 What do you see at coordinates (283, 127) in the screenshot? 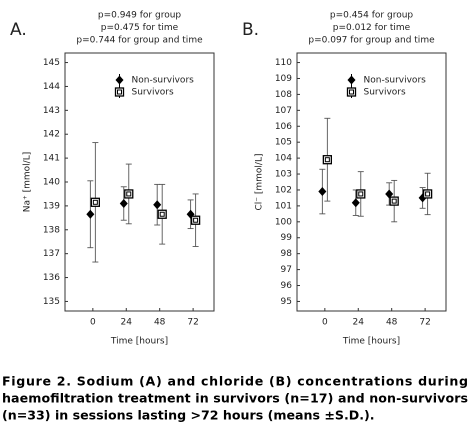
I see `y-tick-label: 106` at bounding box center [283, 127].